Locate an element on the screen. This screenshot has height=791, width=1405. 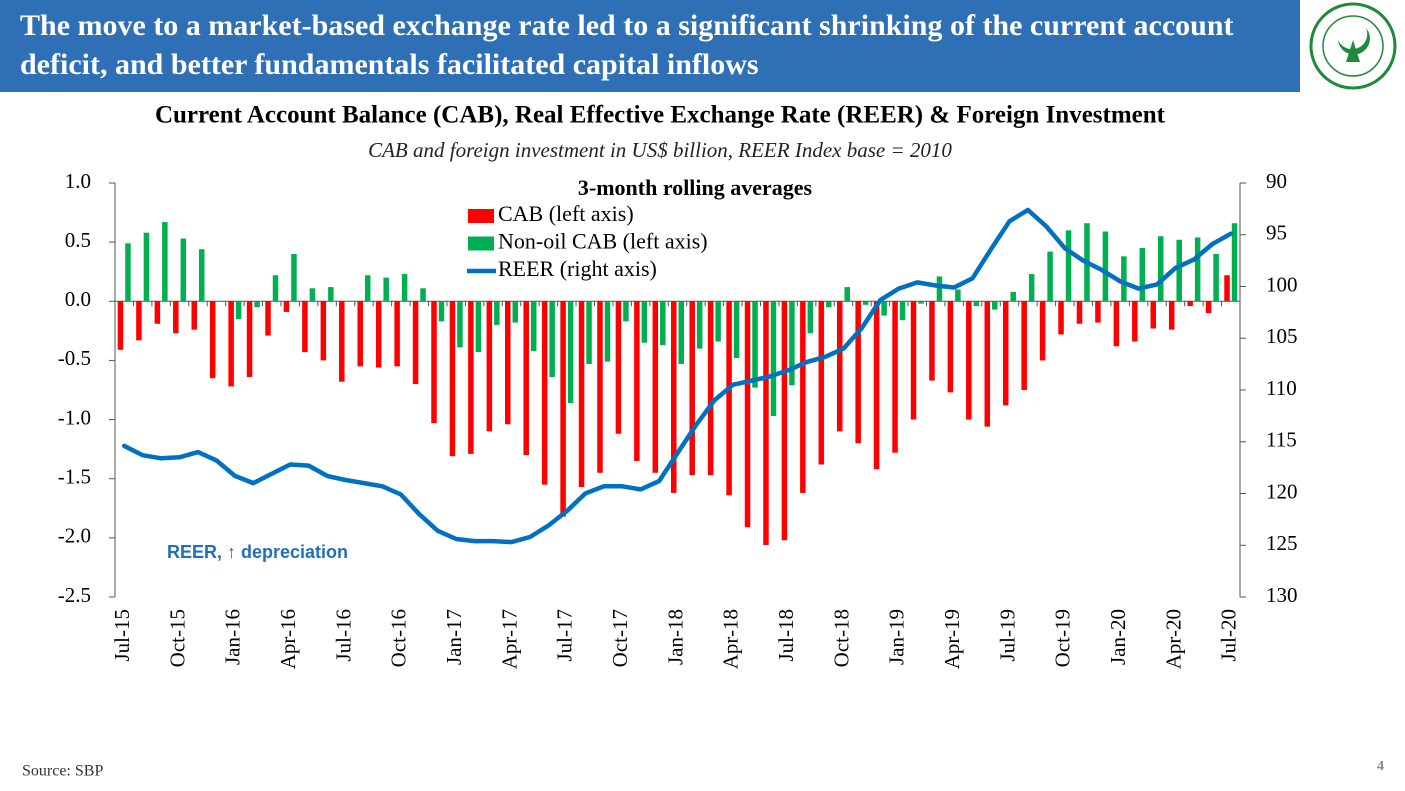
y-tick-label: -2.0 is located at coordinates (74, 536).